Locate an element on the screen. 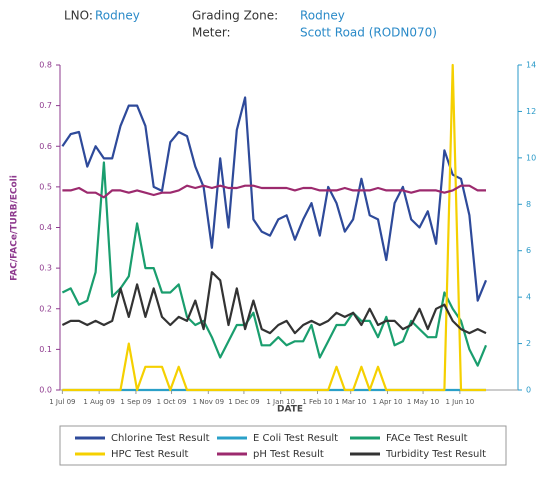 This screenshot has height=493, width=548. y2-tick-label: 0 is located at coordinates (528, 390).